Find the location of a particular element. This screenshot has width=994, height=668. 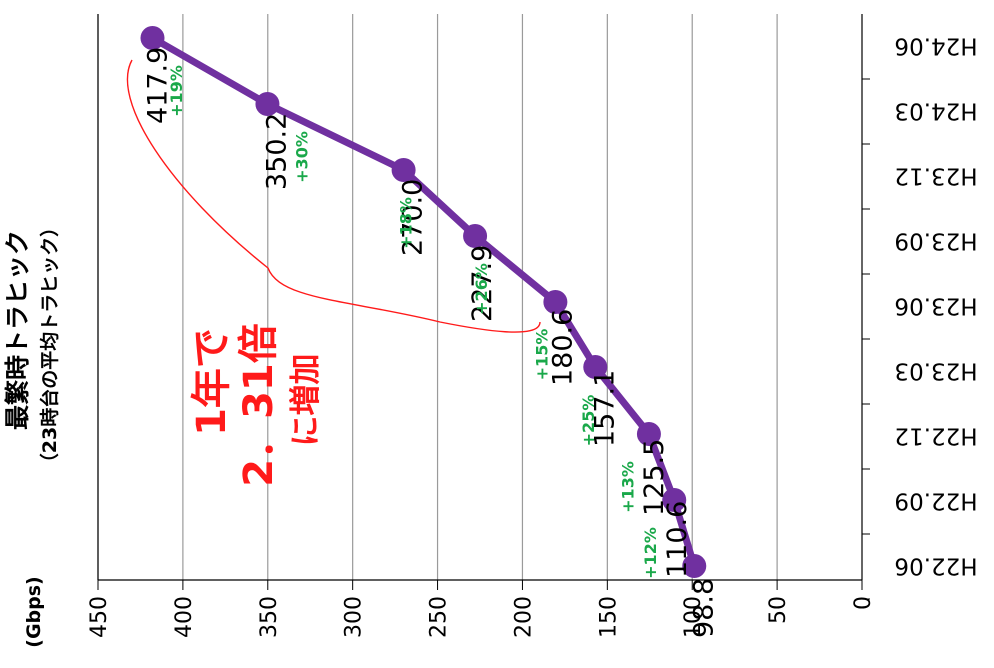

value-label-H24.03: 350.2 is located at coordinates (276, 151).